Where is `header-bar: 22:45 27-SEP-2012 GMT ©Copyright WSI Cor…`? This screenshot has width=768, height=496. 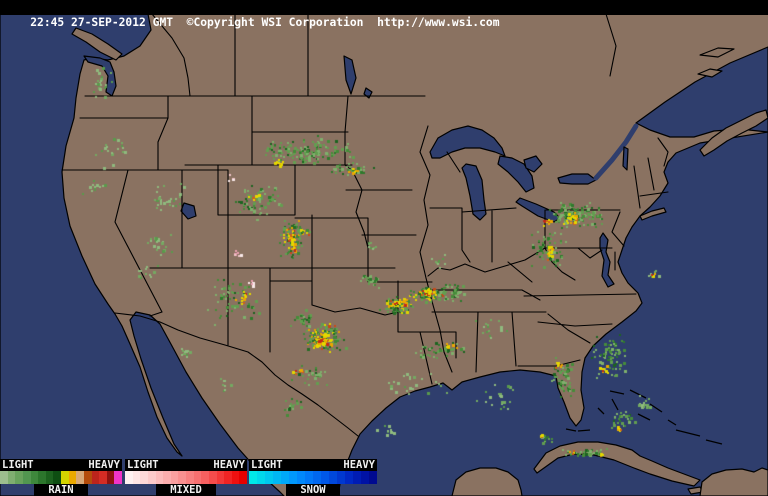
header-bar: 22:45 27-SEP-2012 GMT ©Copyright WSI Cor… is located at coordinates (384, 14).